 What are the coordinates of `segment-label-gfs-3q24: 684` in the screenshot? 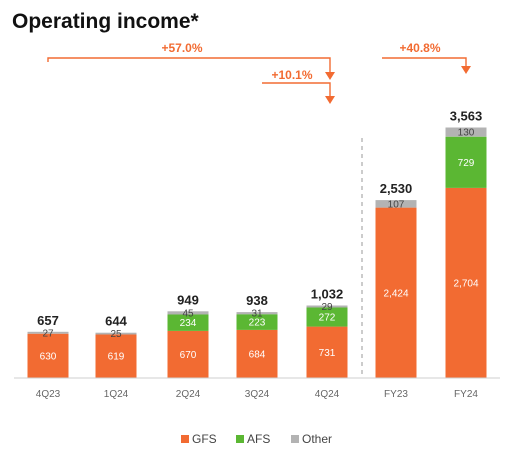 It's located at (257, 355).